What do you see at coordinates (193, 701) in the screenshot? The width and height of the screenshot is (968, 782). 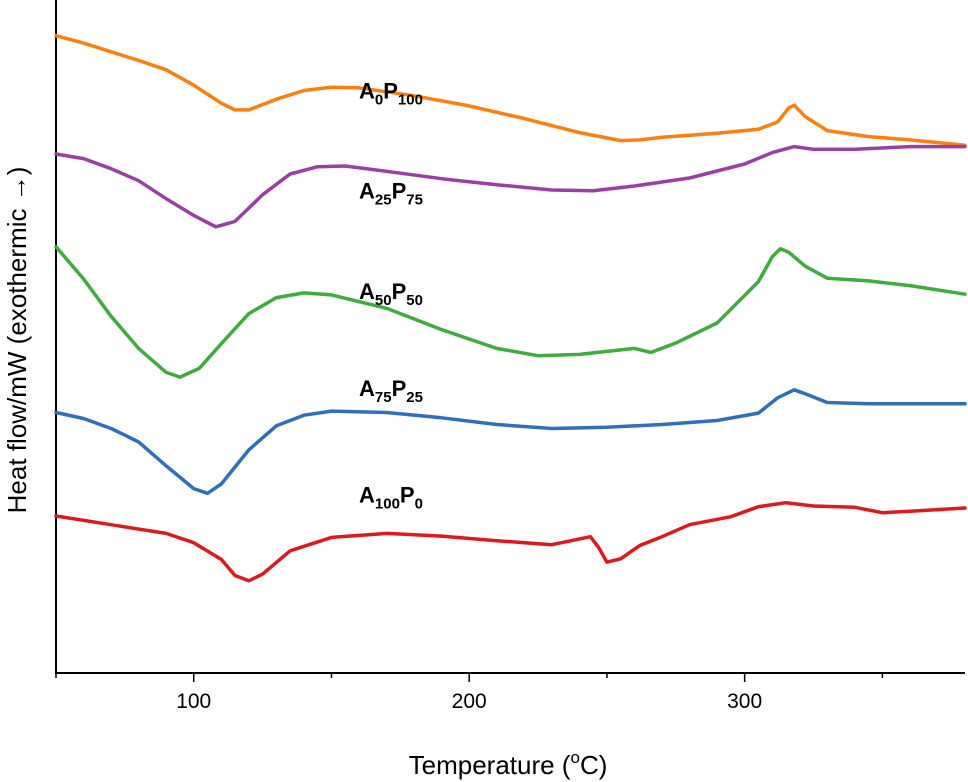 I see `x-tick-label: 100` at bounding box center [193, 701].